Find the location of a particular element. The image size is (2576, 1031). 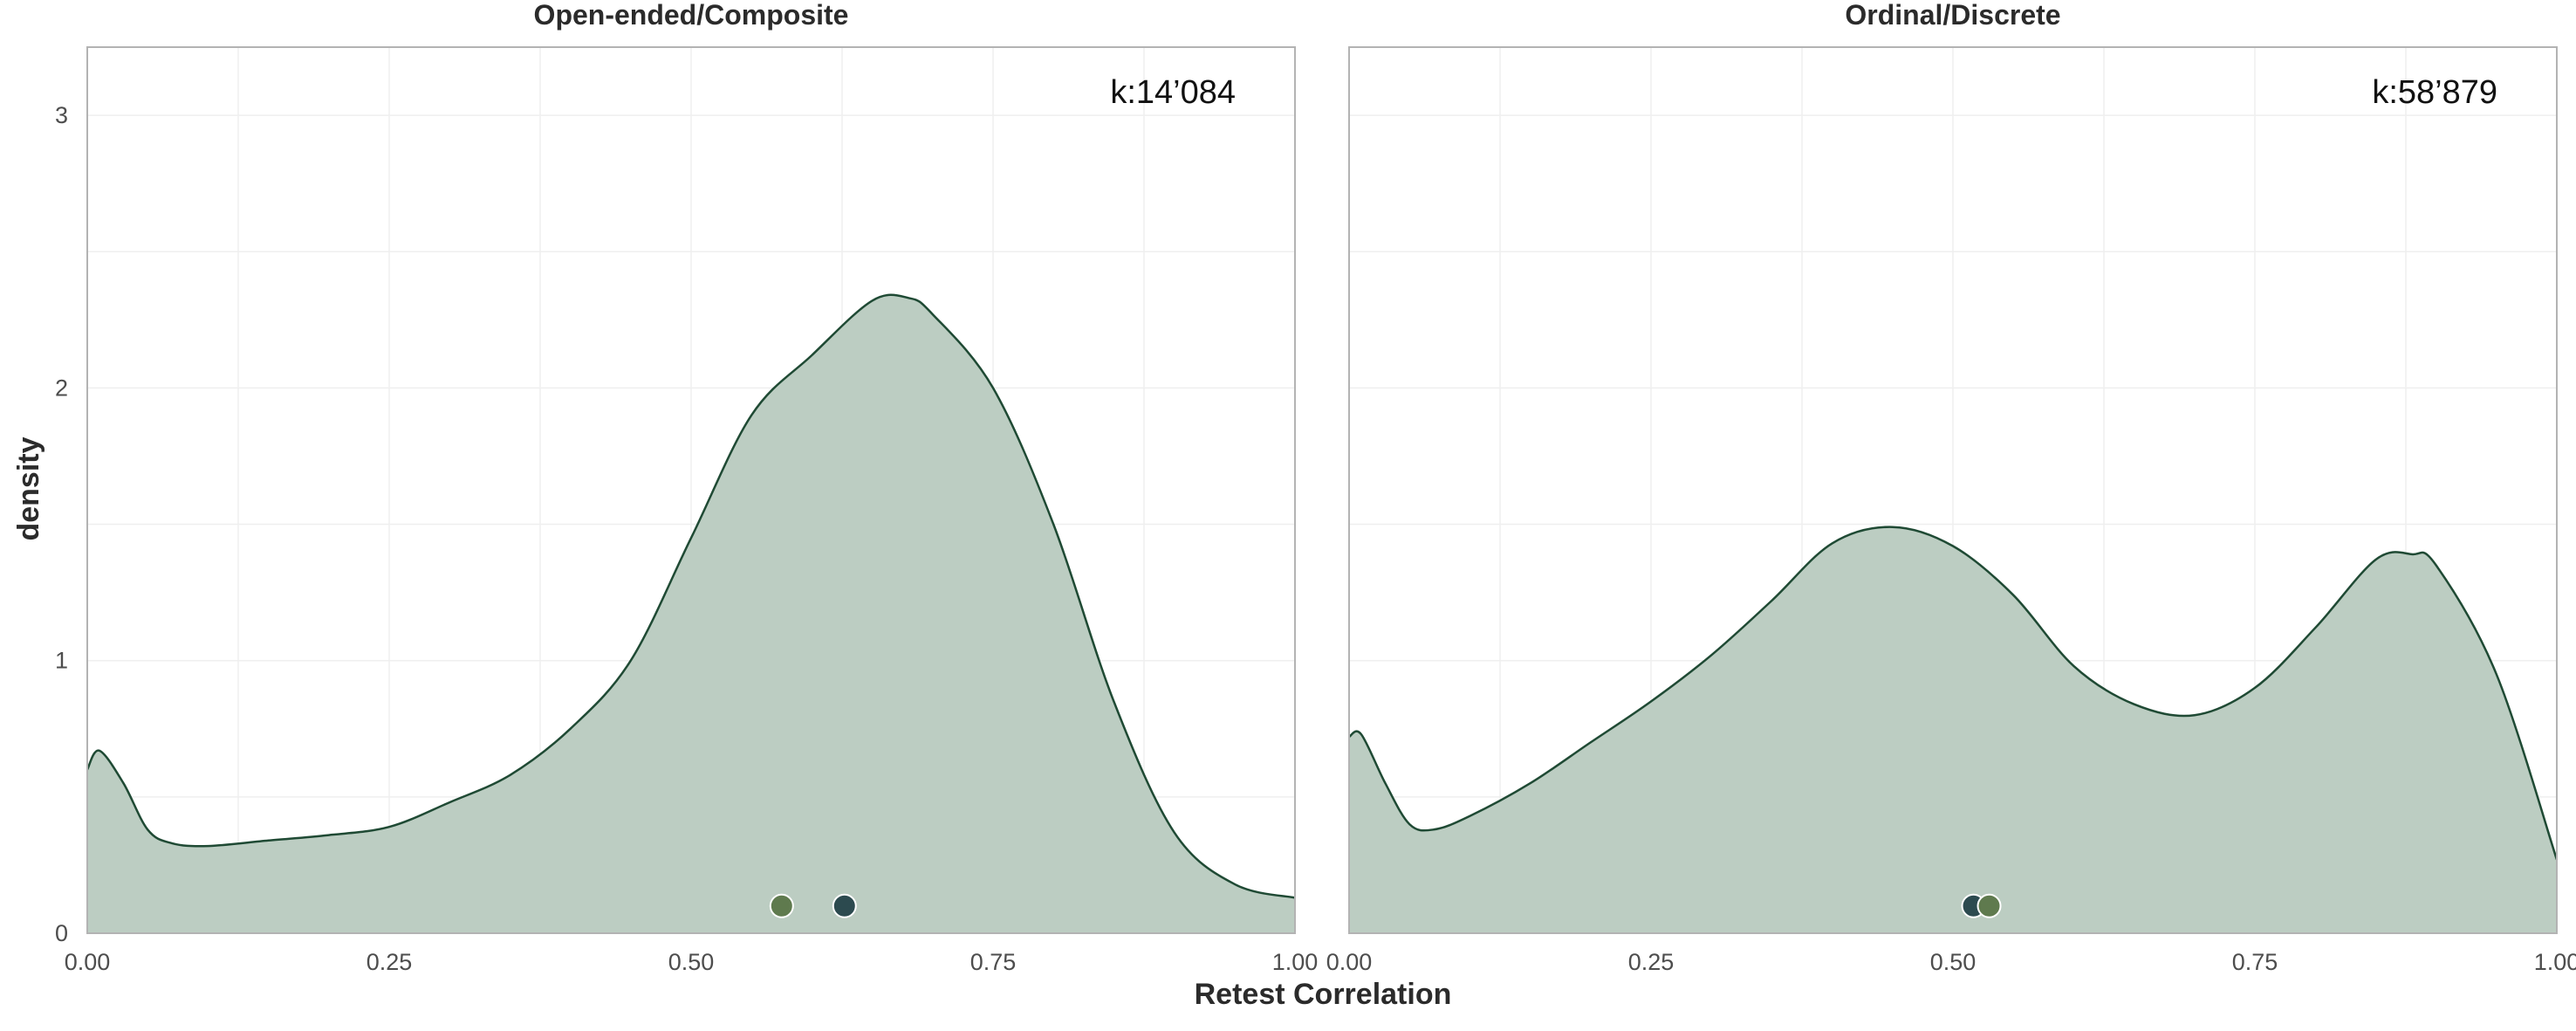

y-axis-title: density is located at coordinates (29, 488).